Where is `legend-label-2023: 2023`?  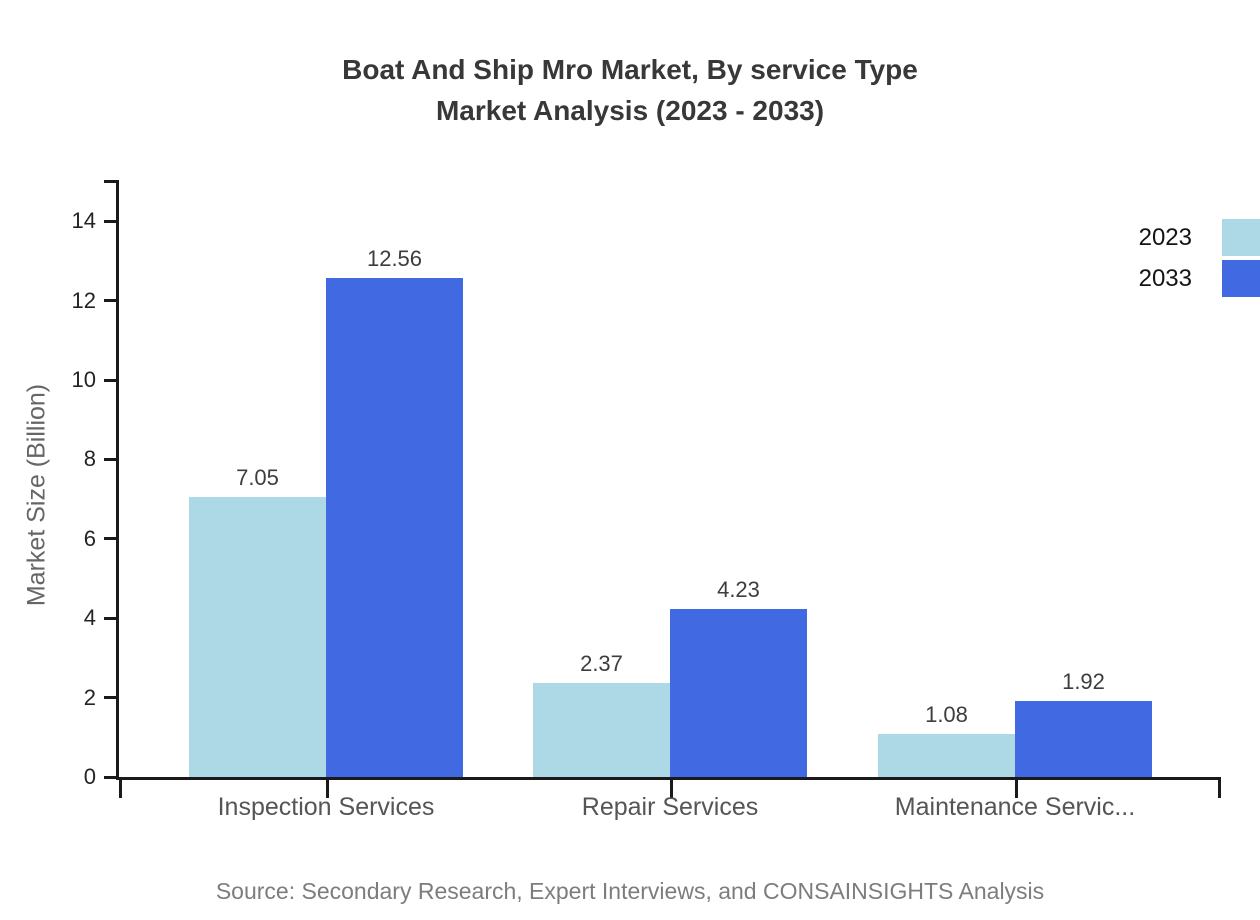 legend-label-2023: 2023 is located at coordinates (1165, 237).